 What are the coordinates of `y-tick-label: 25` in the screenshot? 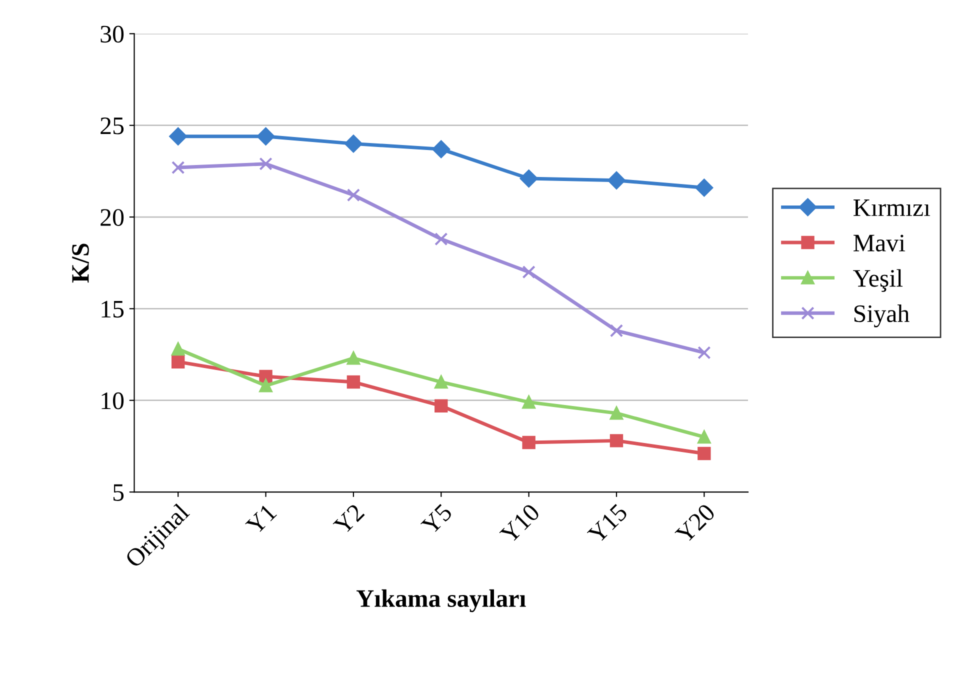 It's located at (112, 125).